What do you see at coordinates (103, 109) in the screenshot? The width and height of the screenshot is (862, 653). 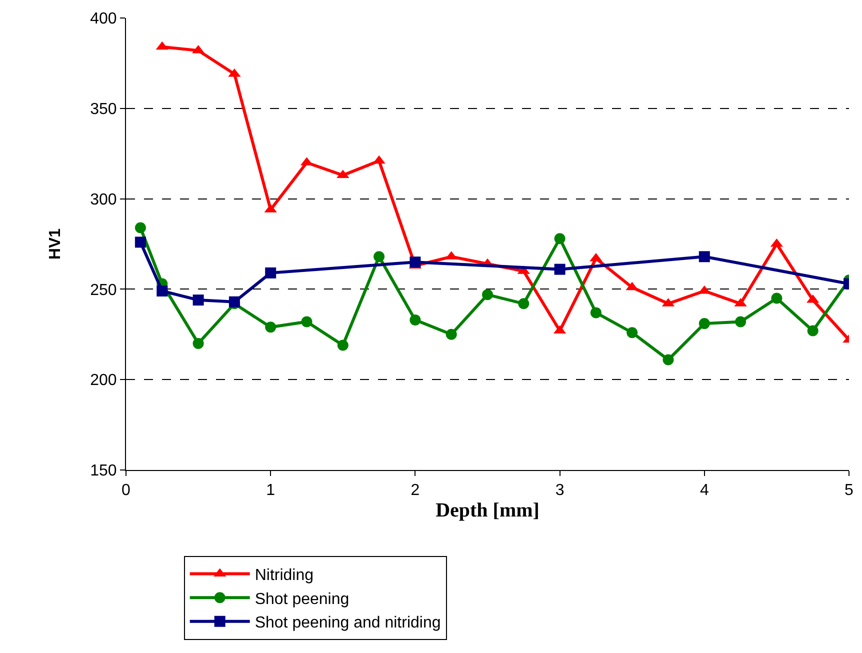 I see `y-tick-label: 350` at bounding box center [103, 109].